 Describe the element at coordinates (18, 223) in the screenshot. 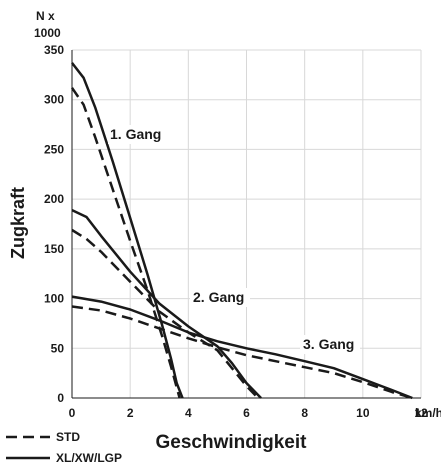

I see `y-axis-label: Zugkraft` at that location.